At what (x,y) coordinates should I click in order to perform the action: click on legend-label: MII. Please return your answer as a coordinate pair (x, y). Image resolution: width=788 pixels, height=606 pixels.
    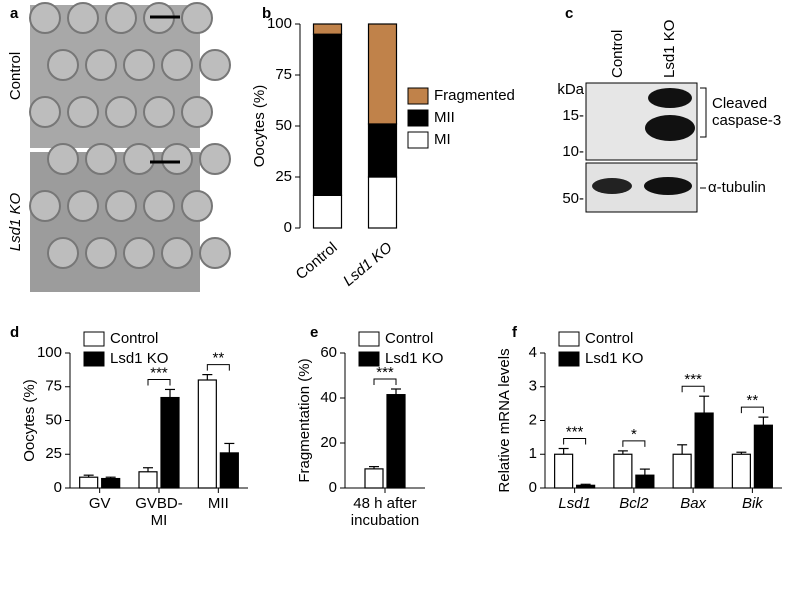
    Looking at the image, I should click on (444, 117).